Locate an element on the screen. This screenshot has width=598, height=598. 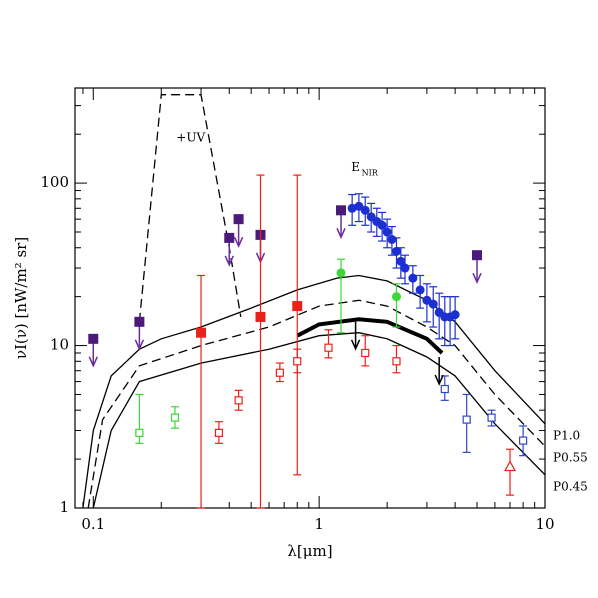
curve-label: P1.0 is located at coordinates (566, 435).